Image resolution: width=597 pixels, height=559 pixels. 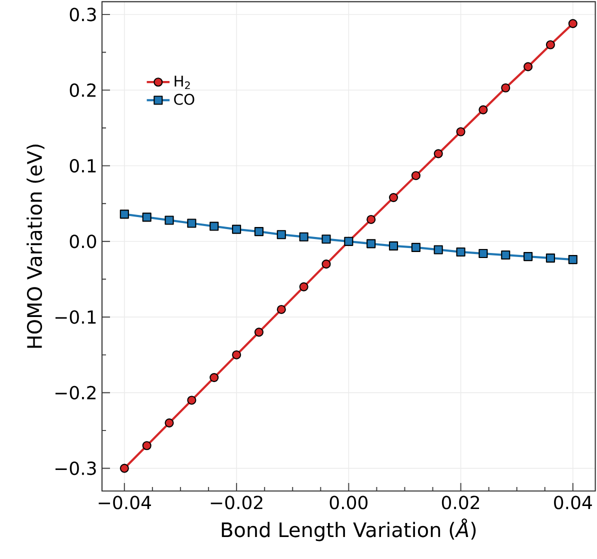 What do you see at coordinates (83, 241) in the screenshot?
I see `y-tick-label: 0.0` at bounding box center [83, 241].